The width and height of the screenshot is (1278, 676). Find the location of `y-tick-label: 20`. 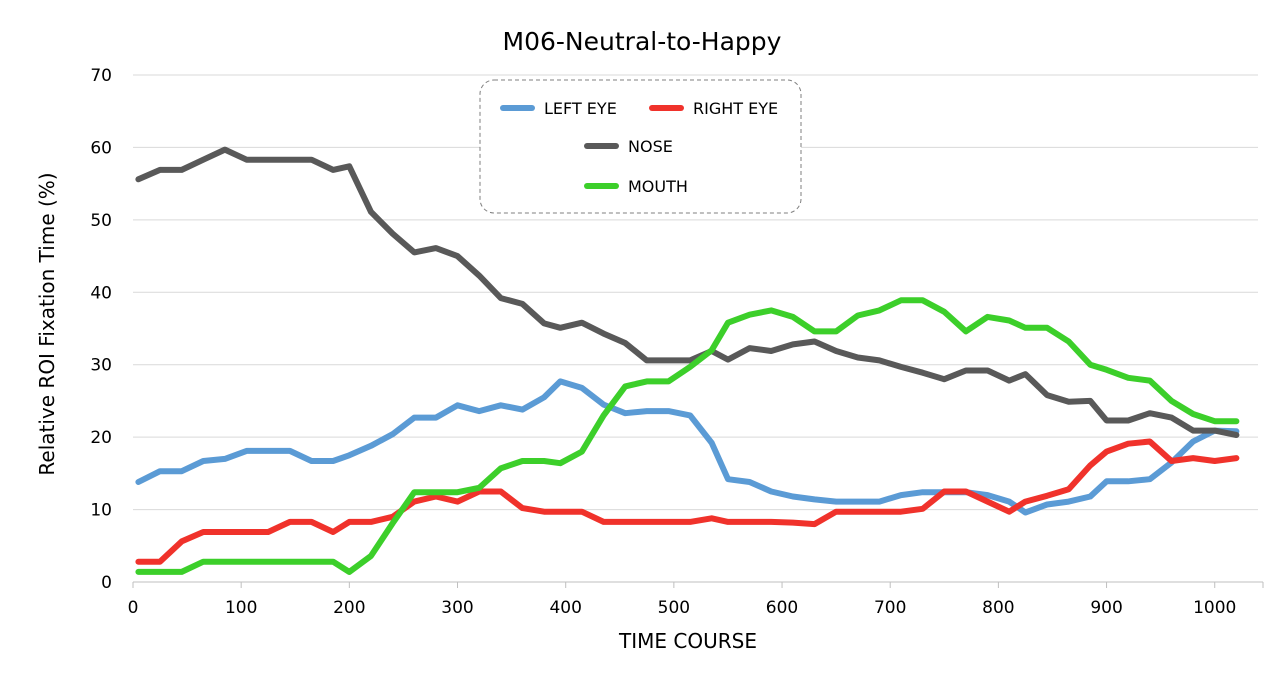

y-tick-label: 20 is located at coordinates (101, 438).